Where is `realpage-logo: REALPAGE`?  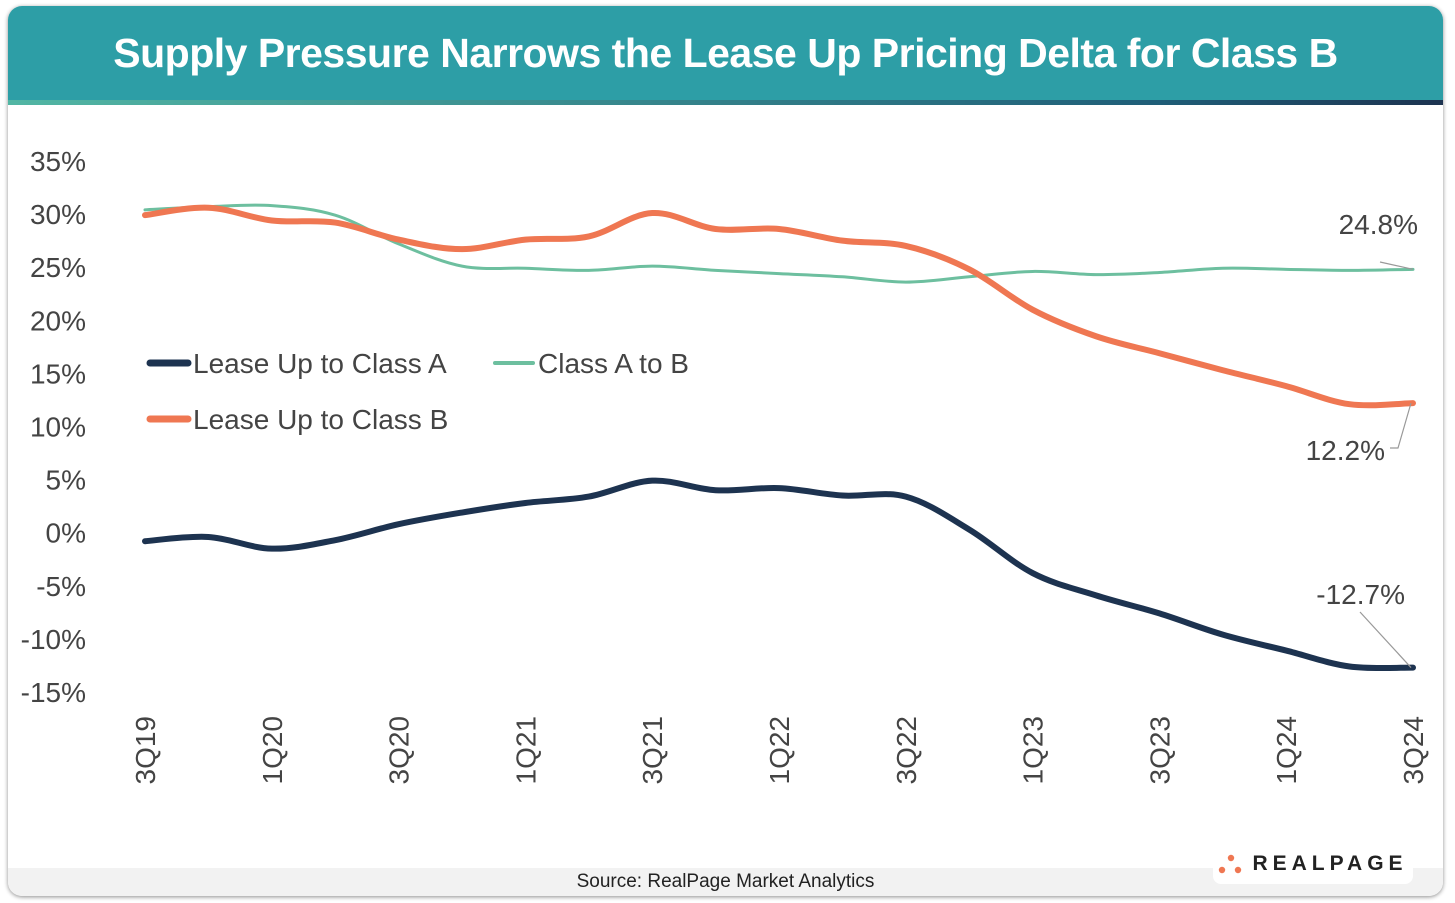 realpage-logo: REALPAGE is located at coordinates (1313, 864).